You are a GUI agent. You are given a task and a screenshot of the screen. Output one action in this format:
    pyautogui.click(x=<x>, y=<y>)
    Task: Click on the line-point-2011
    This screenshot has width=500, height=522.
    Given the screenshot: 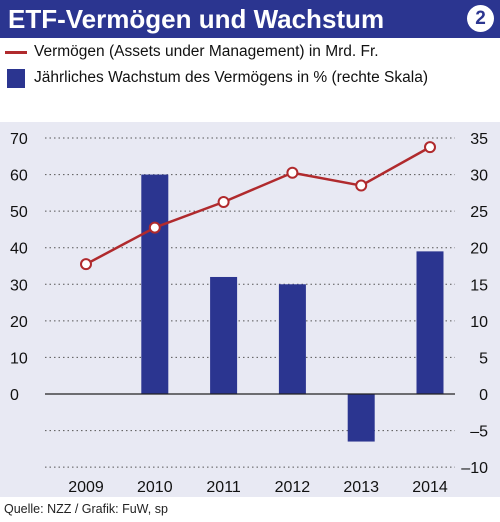 What is the action you would take?
    pyautogui.click(x=223, y=202)
    